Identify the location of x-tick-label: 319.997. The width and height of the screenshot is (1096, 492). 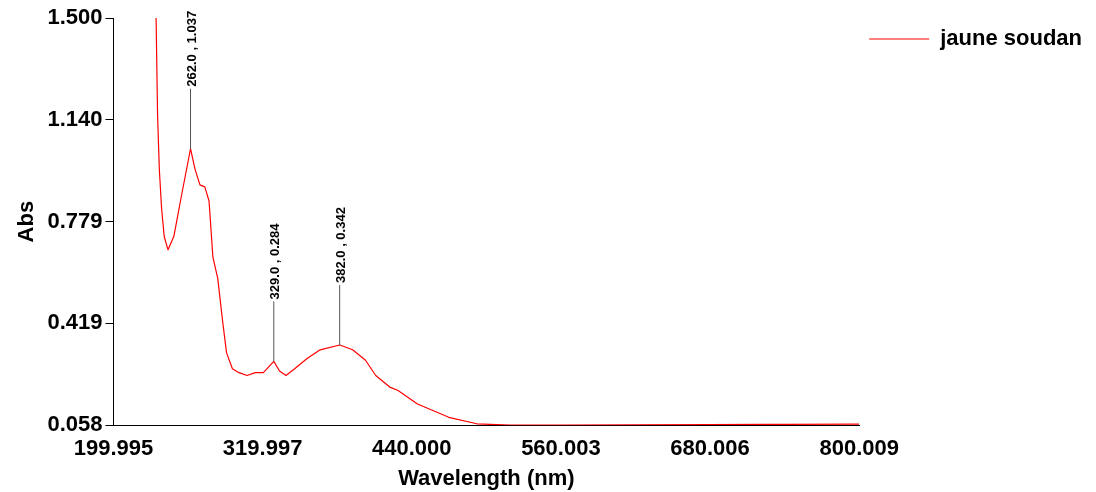
(262, 448).